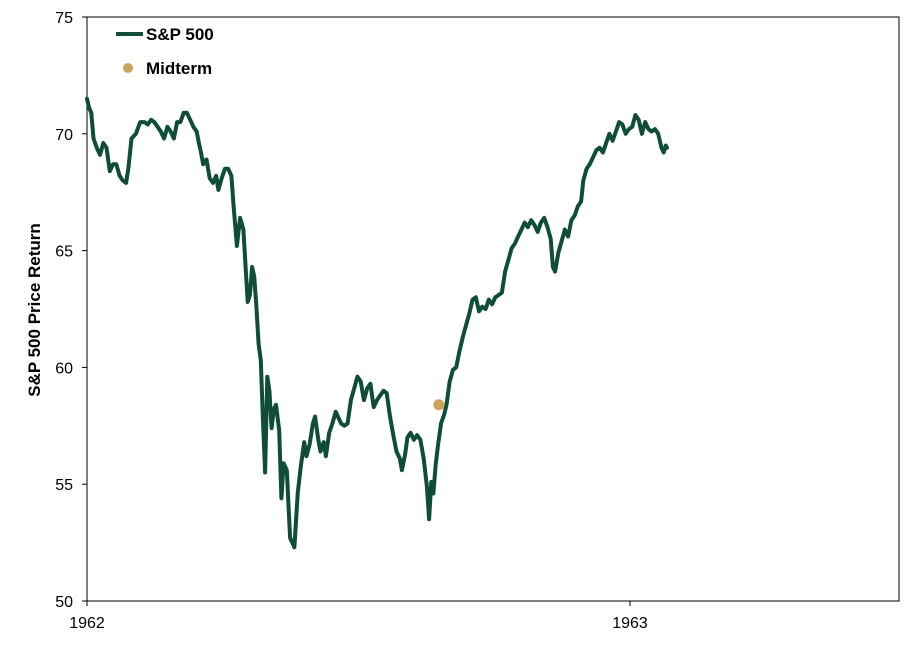  I want to click on legend-label-sp500: S&P 500, so click(180, 34).